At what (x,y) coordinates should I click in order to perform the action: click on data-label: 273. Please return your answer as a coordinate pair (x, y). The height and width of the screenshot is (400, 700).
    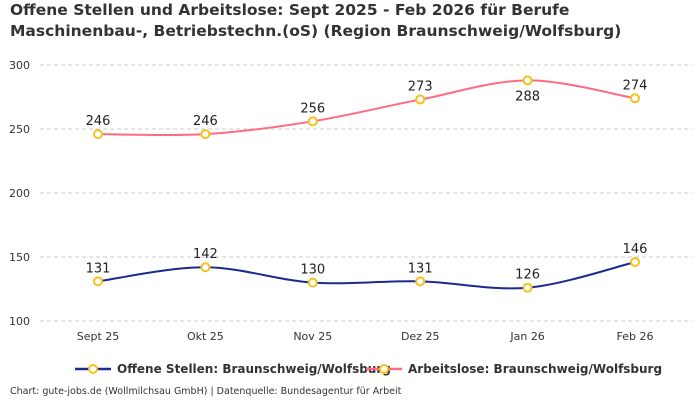
    Looking at the image, I should click on (420, 87).